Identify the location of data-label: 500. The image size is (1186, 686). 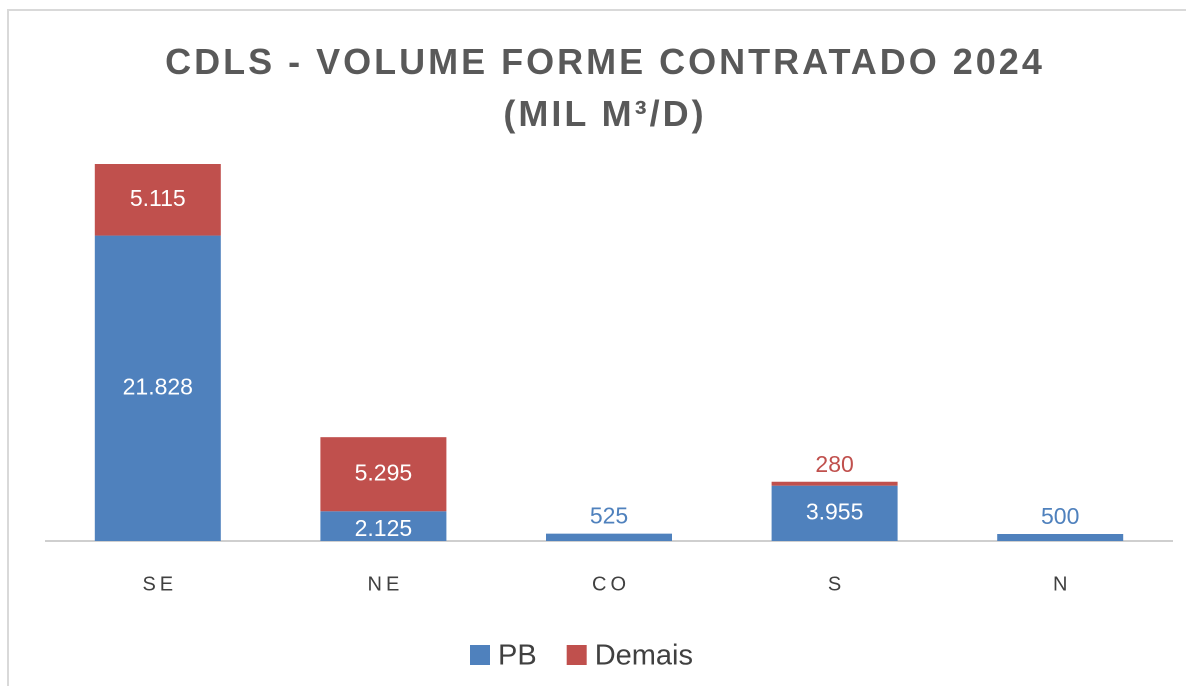
(1060, 516).